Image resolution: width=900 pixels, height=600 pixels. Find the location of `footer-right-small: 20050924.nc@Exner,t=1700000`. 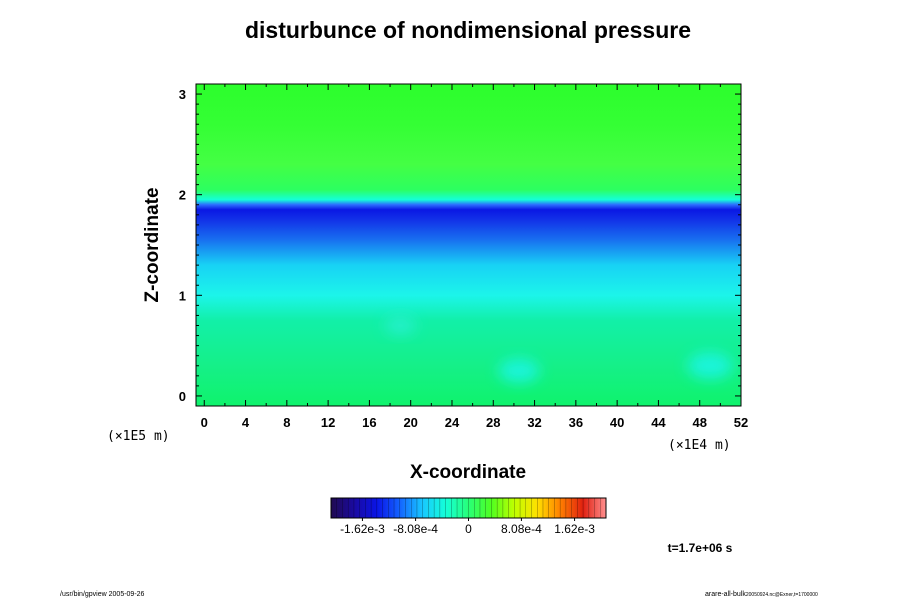

footer-right-small: 20050924.nc@Exner,t=1700000 is located at coordinates (782, 595).